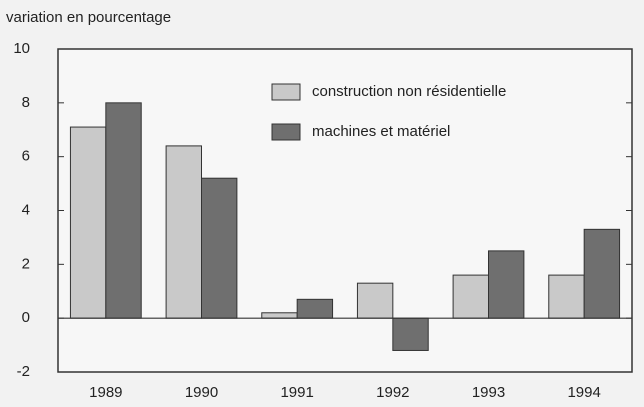 Image resolution: width=644 pixels, height=407 pixels. I want to click on y-tick-label: 8, so click(26, 102).